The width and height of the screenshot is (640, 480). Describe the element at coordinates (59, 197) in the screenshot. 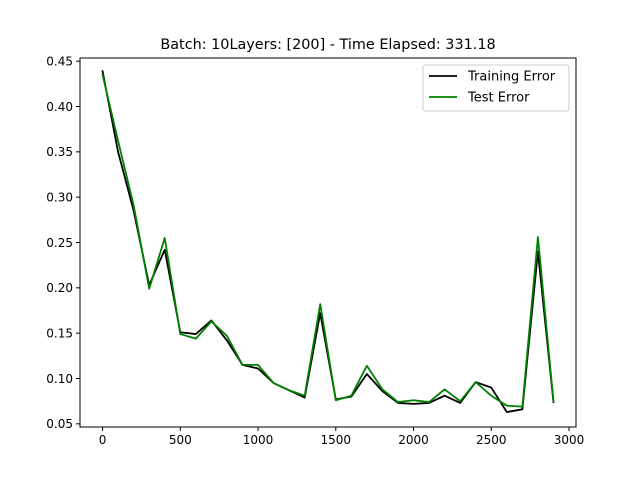

I see `y-tick-label: 0.30` at that location.